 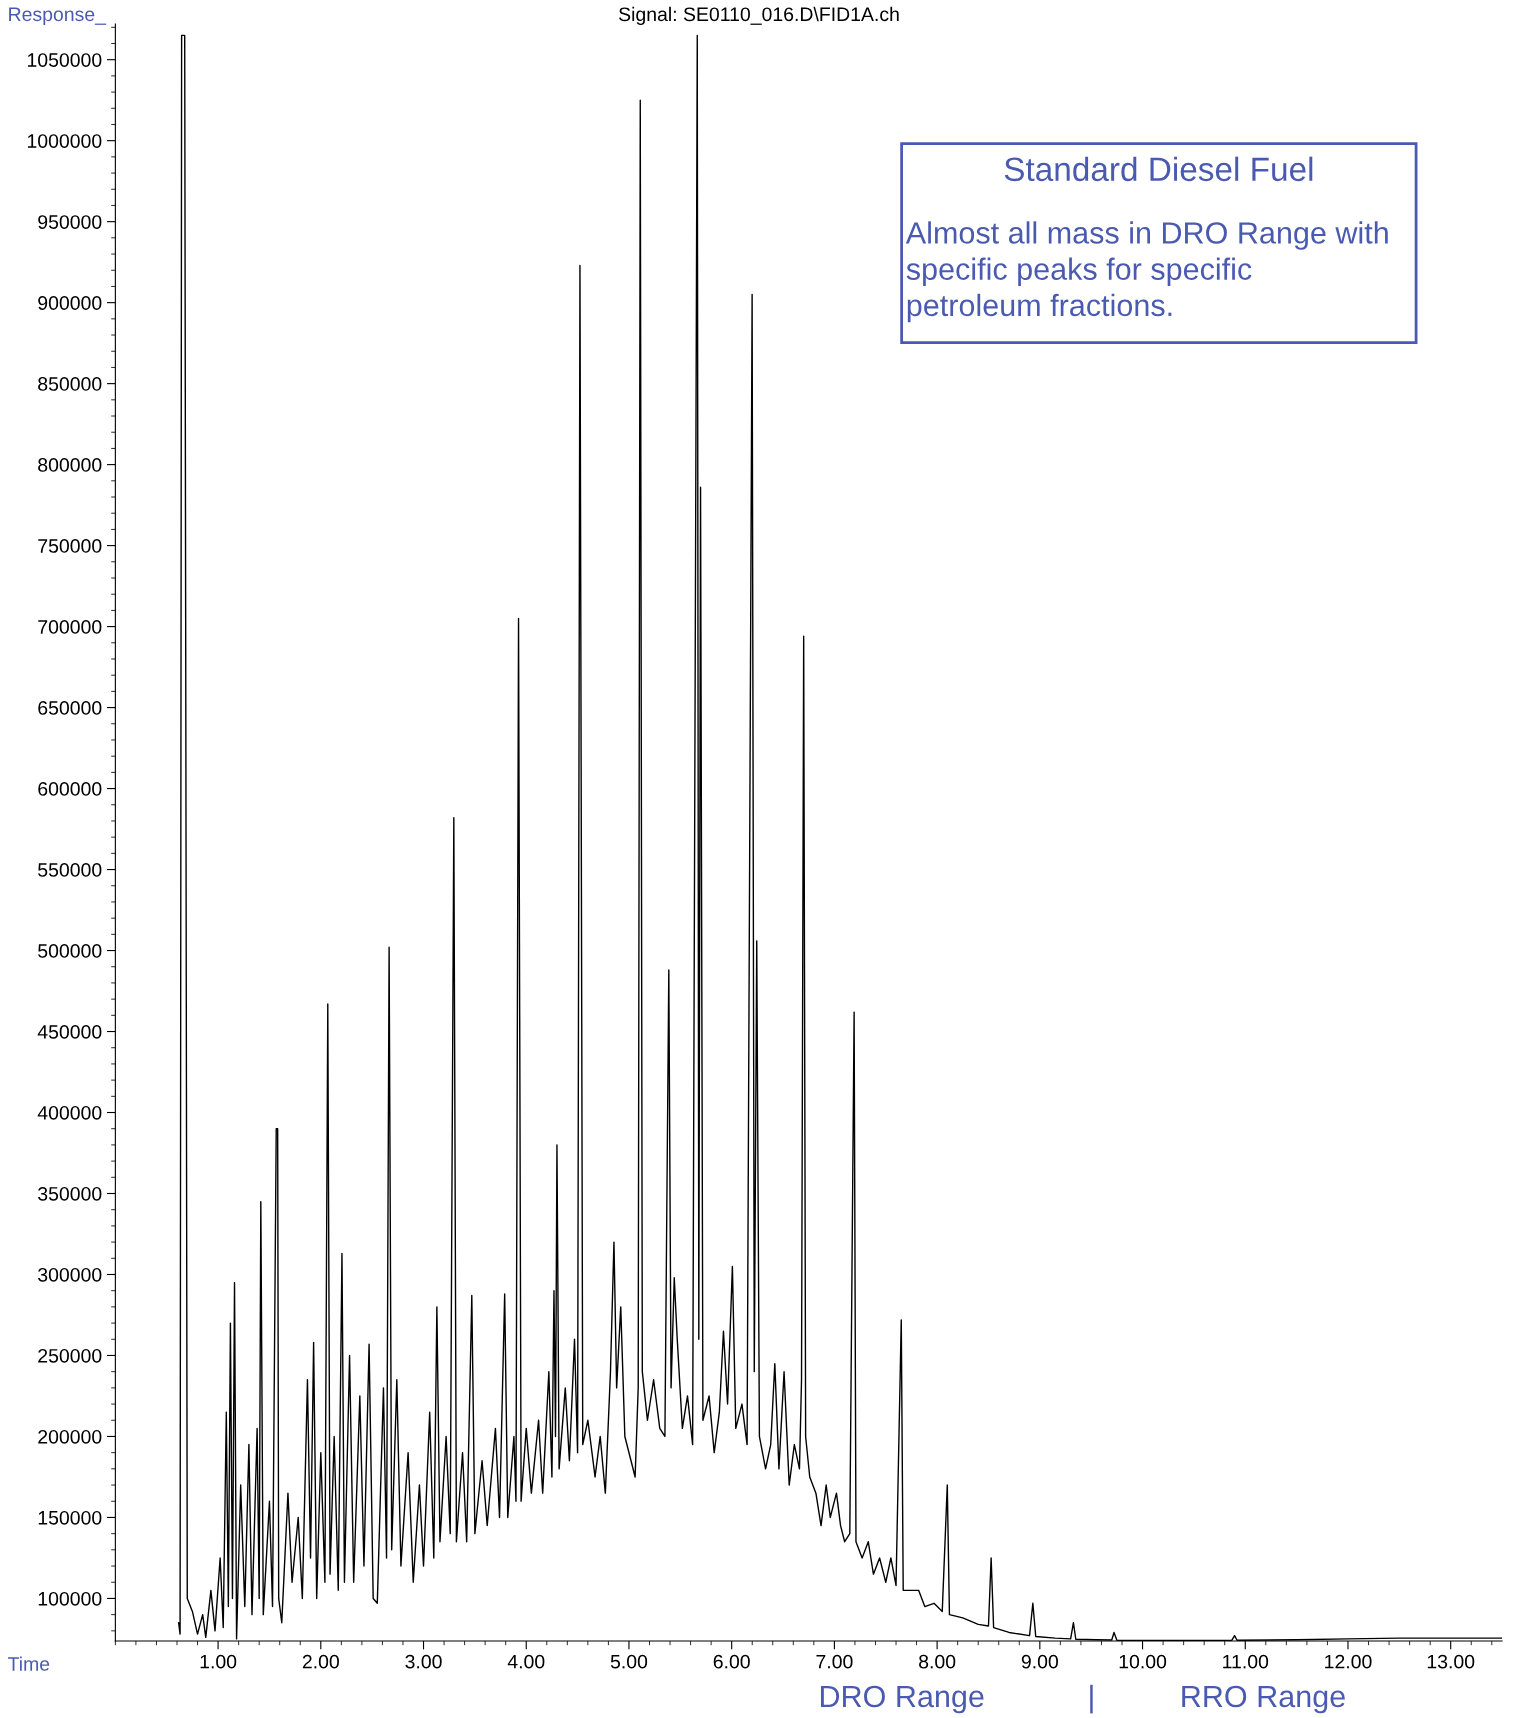 What do you see at coordinates (64, 60) in the screenshot?
I see `y-tick-label: 1050000` at bounding box center [64, 60].